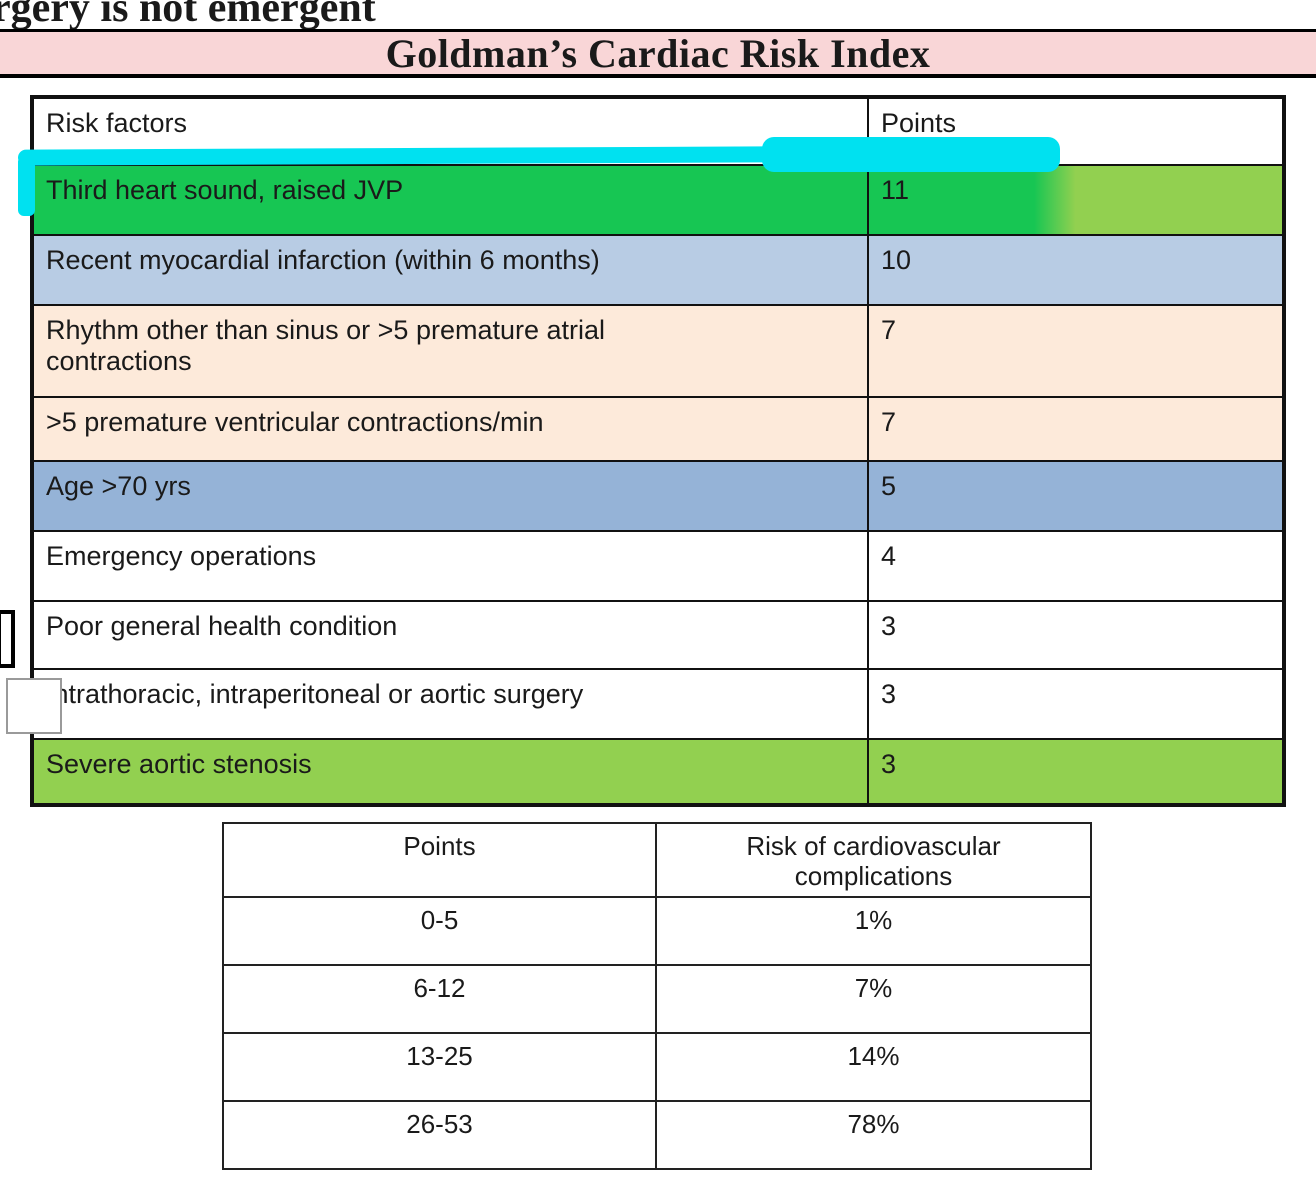 The height and width of the screenshot is (1200, 1316). What do you see at coordinates (7, 639) in the screenshot?
I see `cursor-bracket-artifact` at bounding box center [7, 639].